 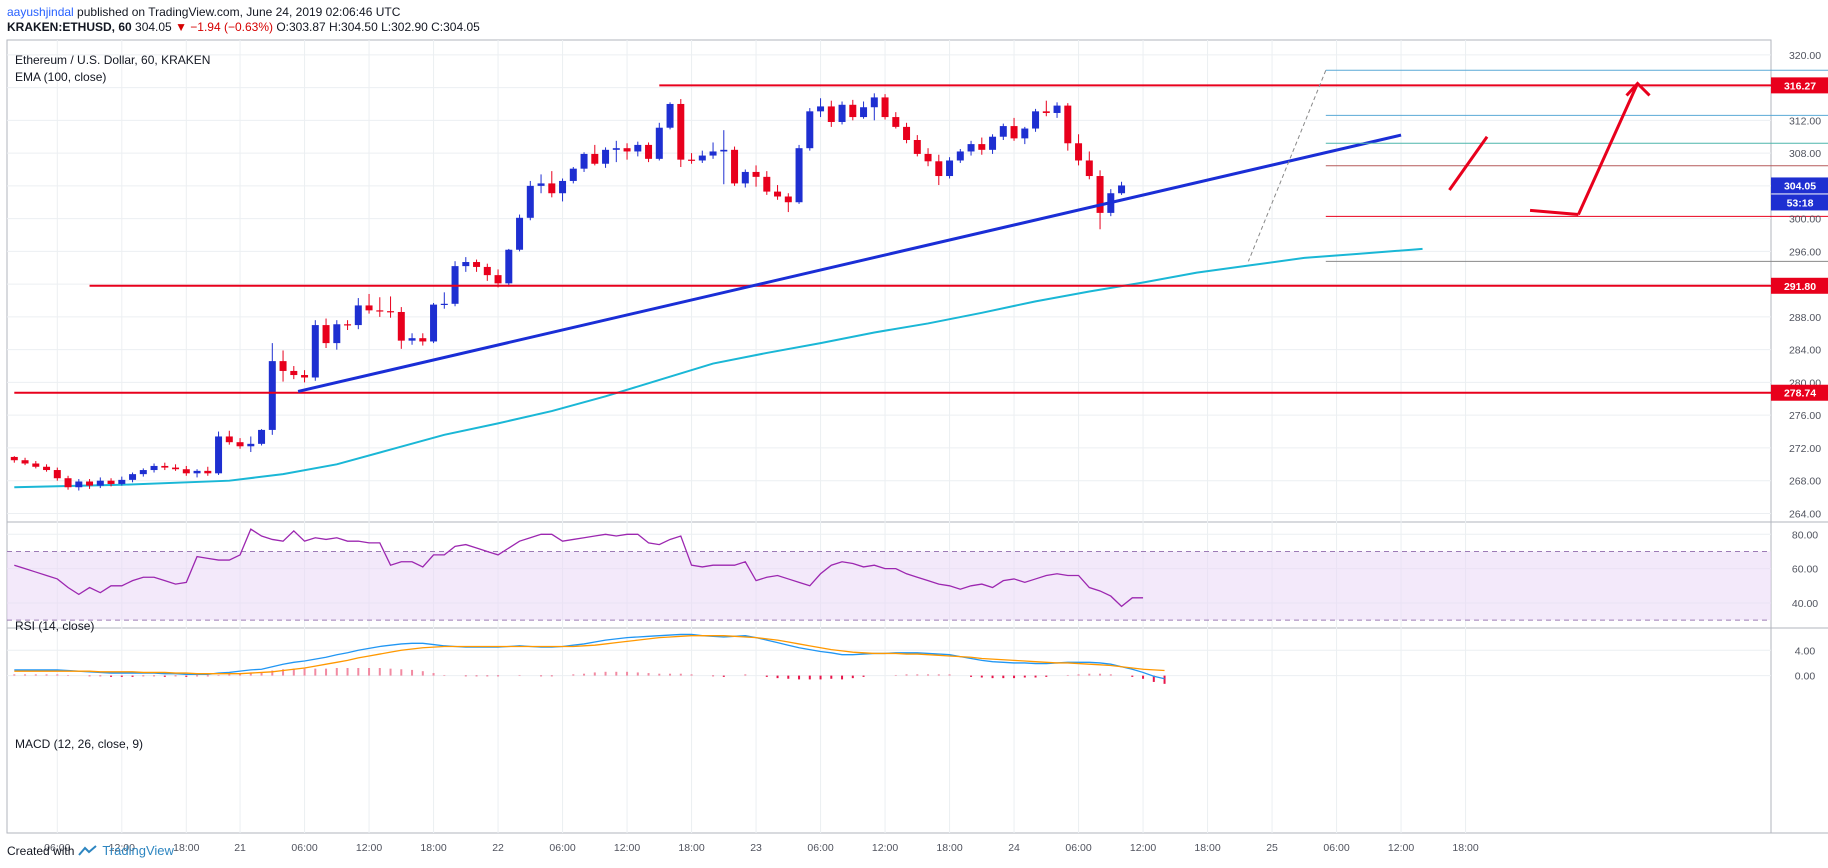 What do you see at coordinates (88, 850) in the screenshot?
I see `tradingview-logo-icon` at bounding box center [88, 850].